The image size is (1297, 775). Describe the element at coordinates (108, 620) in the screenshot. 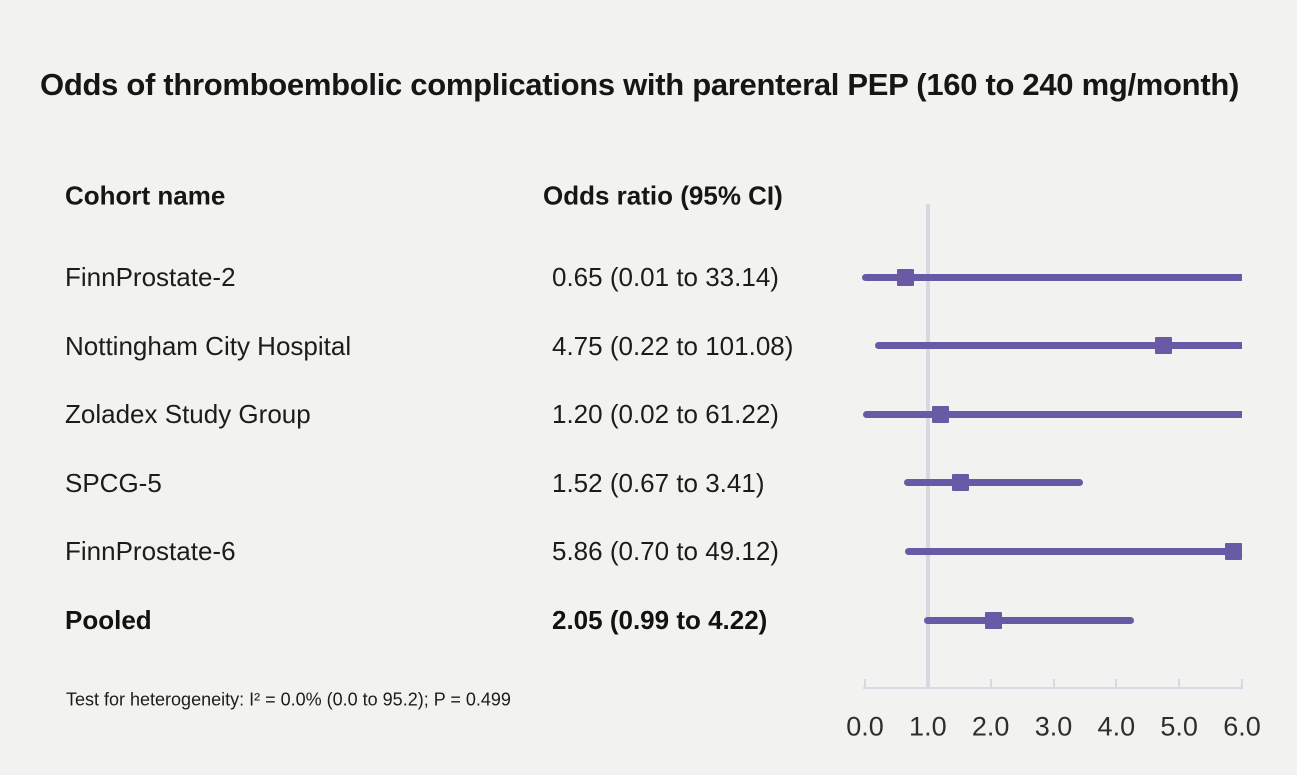

I see `cohort-name: Pooled` at that location.